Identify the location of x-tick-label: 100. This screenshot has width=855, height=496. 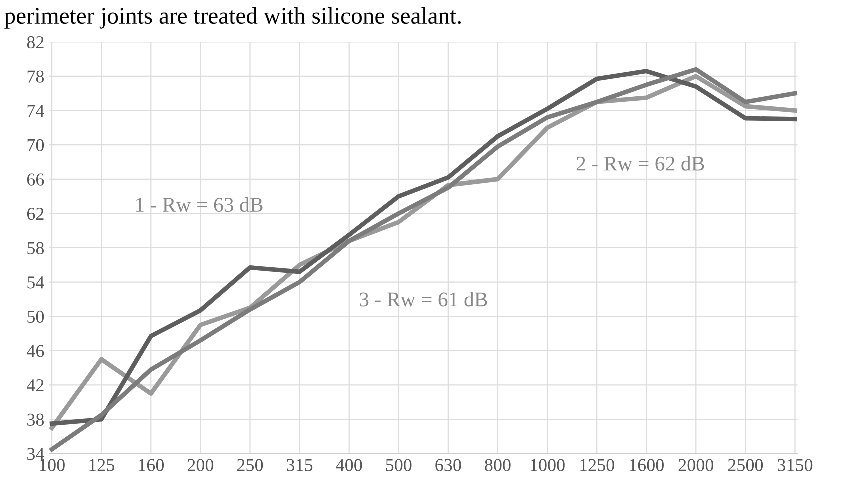
(52, 465).